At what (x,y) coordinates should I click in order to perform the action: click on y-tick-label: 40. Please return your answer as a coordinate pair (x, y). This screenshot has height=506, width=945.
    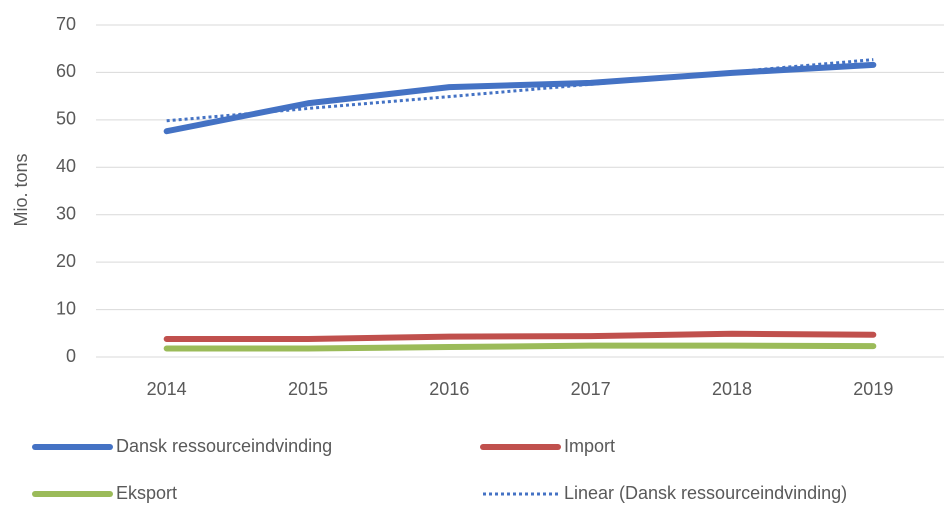
    Looking at the image, I should click on (66, 166).